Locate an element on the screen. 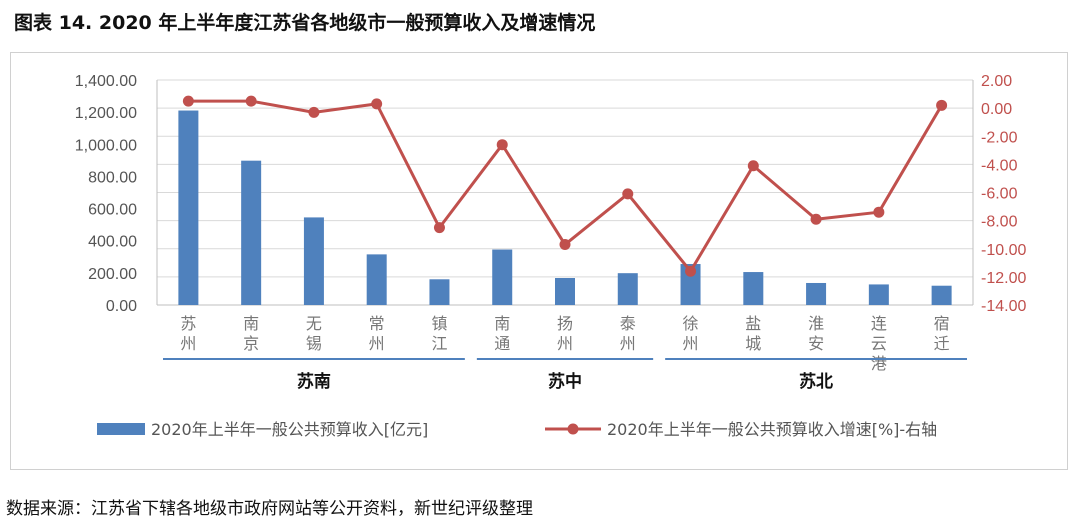 This screenshot has width=1080, height=529. y-left-tick-label: 600.00 is located at coordinates (112, 210).